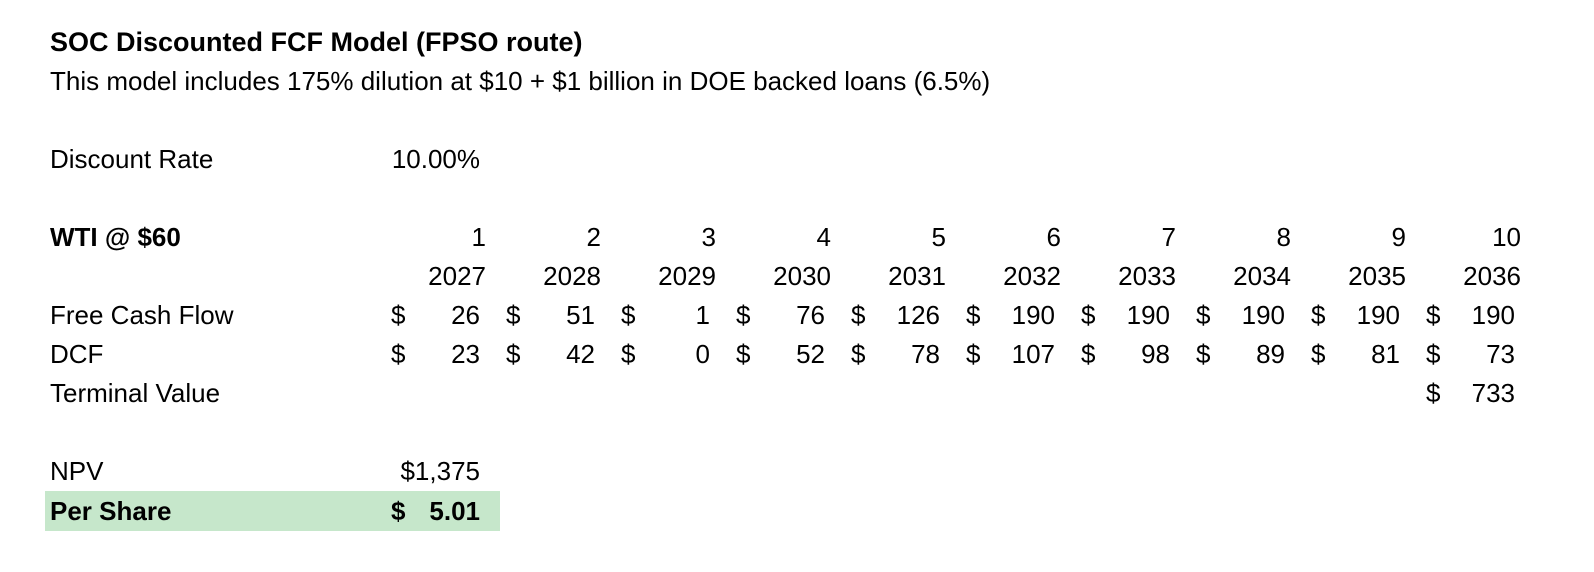 The height and width of the screenshot is (572, 1594). I want to click on scenario-label: WTI @ $60, so click(115, 237).